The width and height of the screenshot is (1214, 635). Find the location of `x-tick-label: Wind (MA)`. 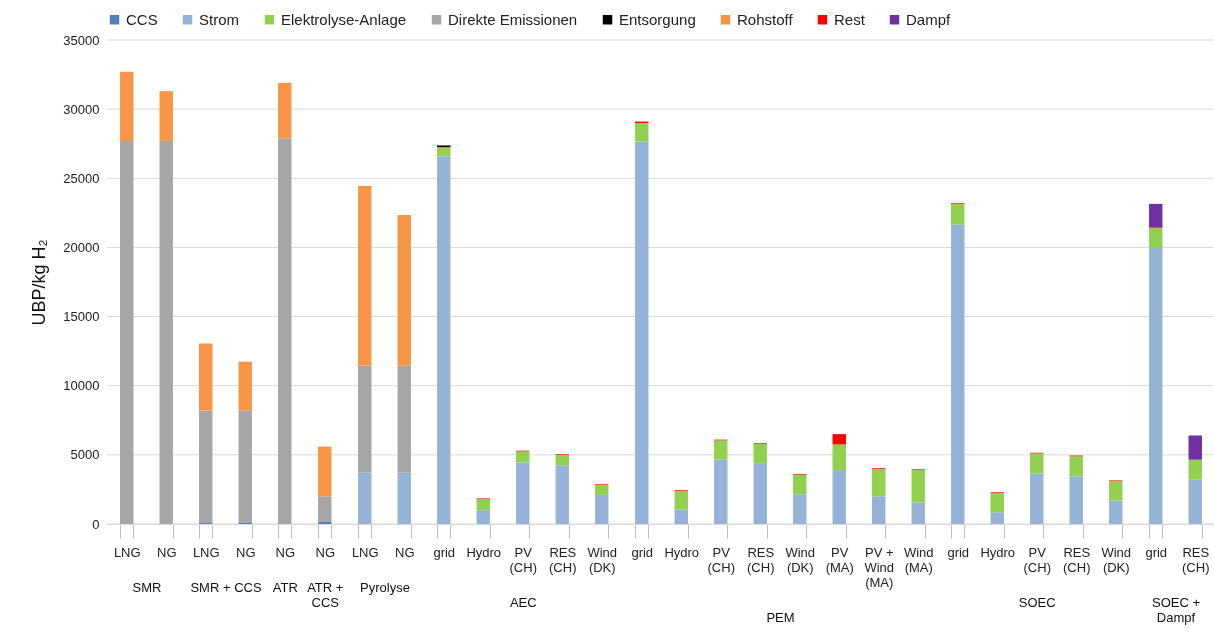

x-tick-label: Wind (MA) is located at coordinates (918, 559).